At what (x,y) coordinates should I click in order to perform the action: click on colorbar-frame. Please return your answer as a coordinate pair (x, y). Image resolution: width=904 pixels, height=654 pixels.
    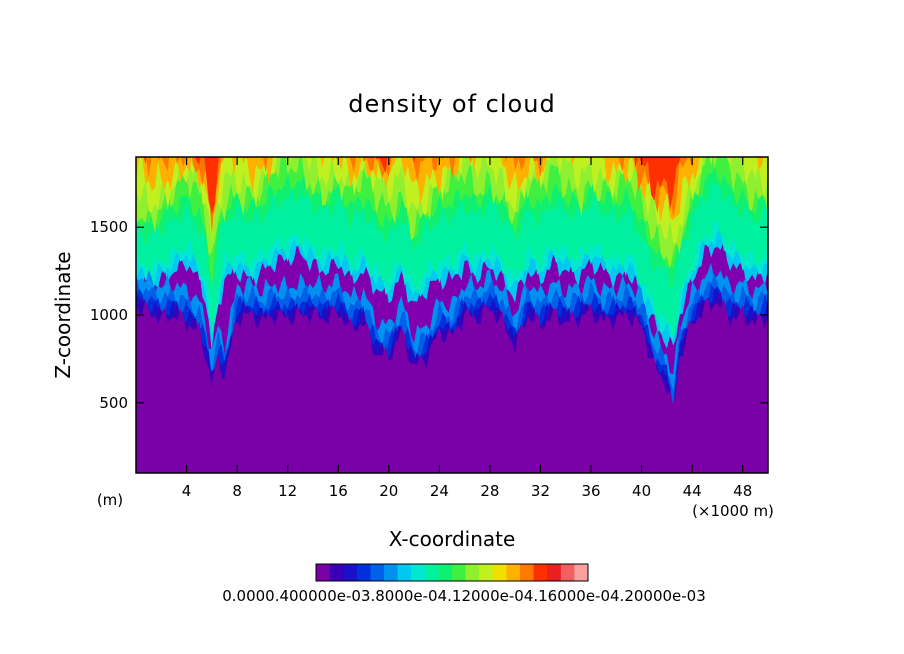
    Looking at the image, I should click on (452, 572).